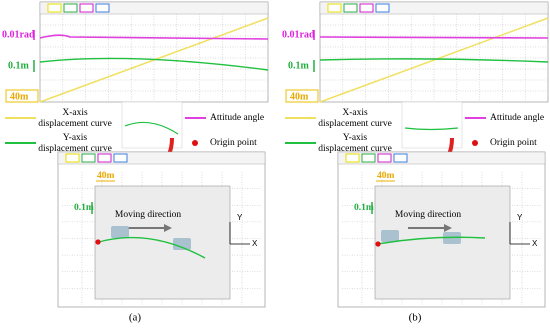 This screenshot has height=329, width=550. I want to click on caption: (a), so click(135, 318).